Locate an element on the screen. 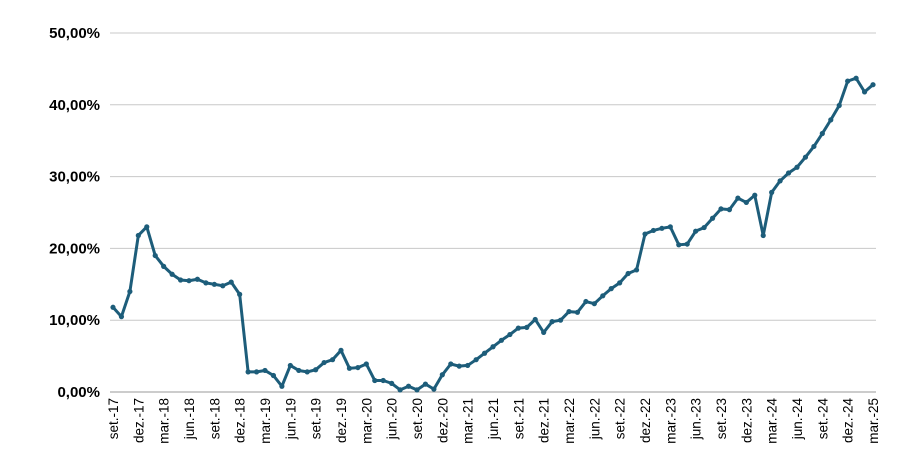 This screenshot has width=904, height=476. x-tick-label: jun.-20 is located at coordinates (392, 419).